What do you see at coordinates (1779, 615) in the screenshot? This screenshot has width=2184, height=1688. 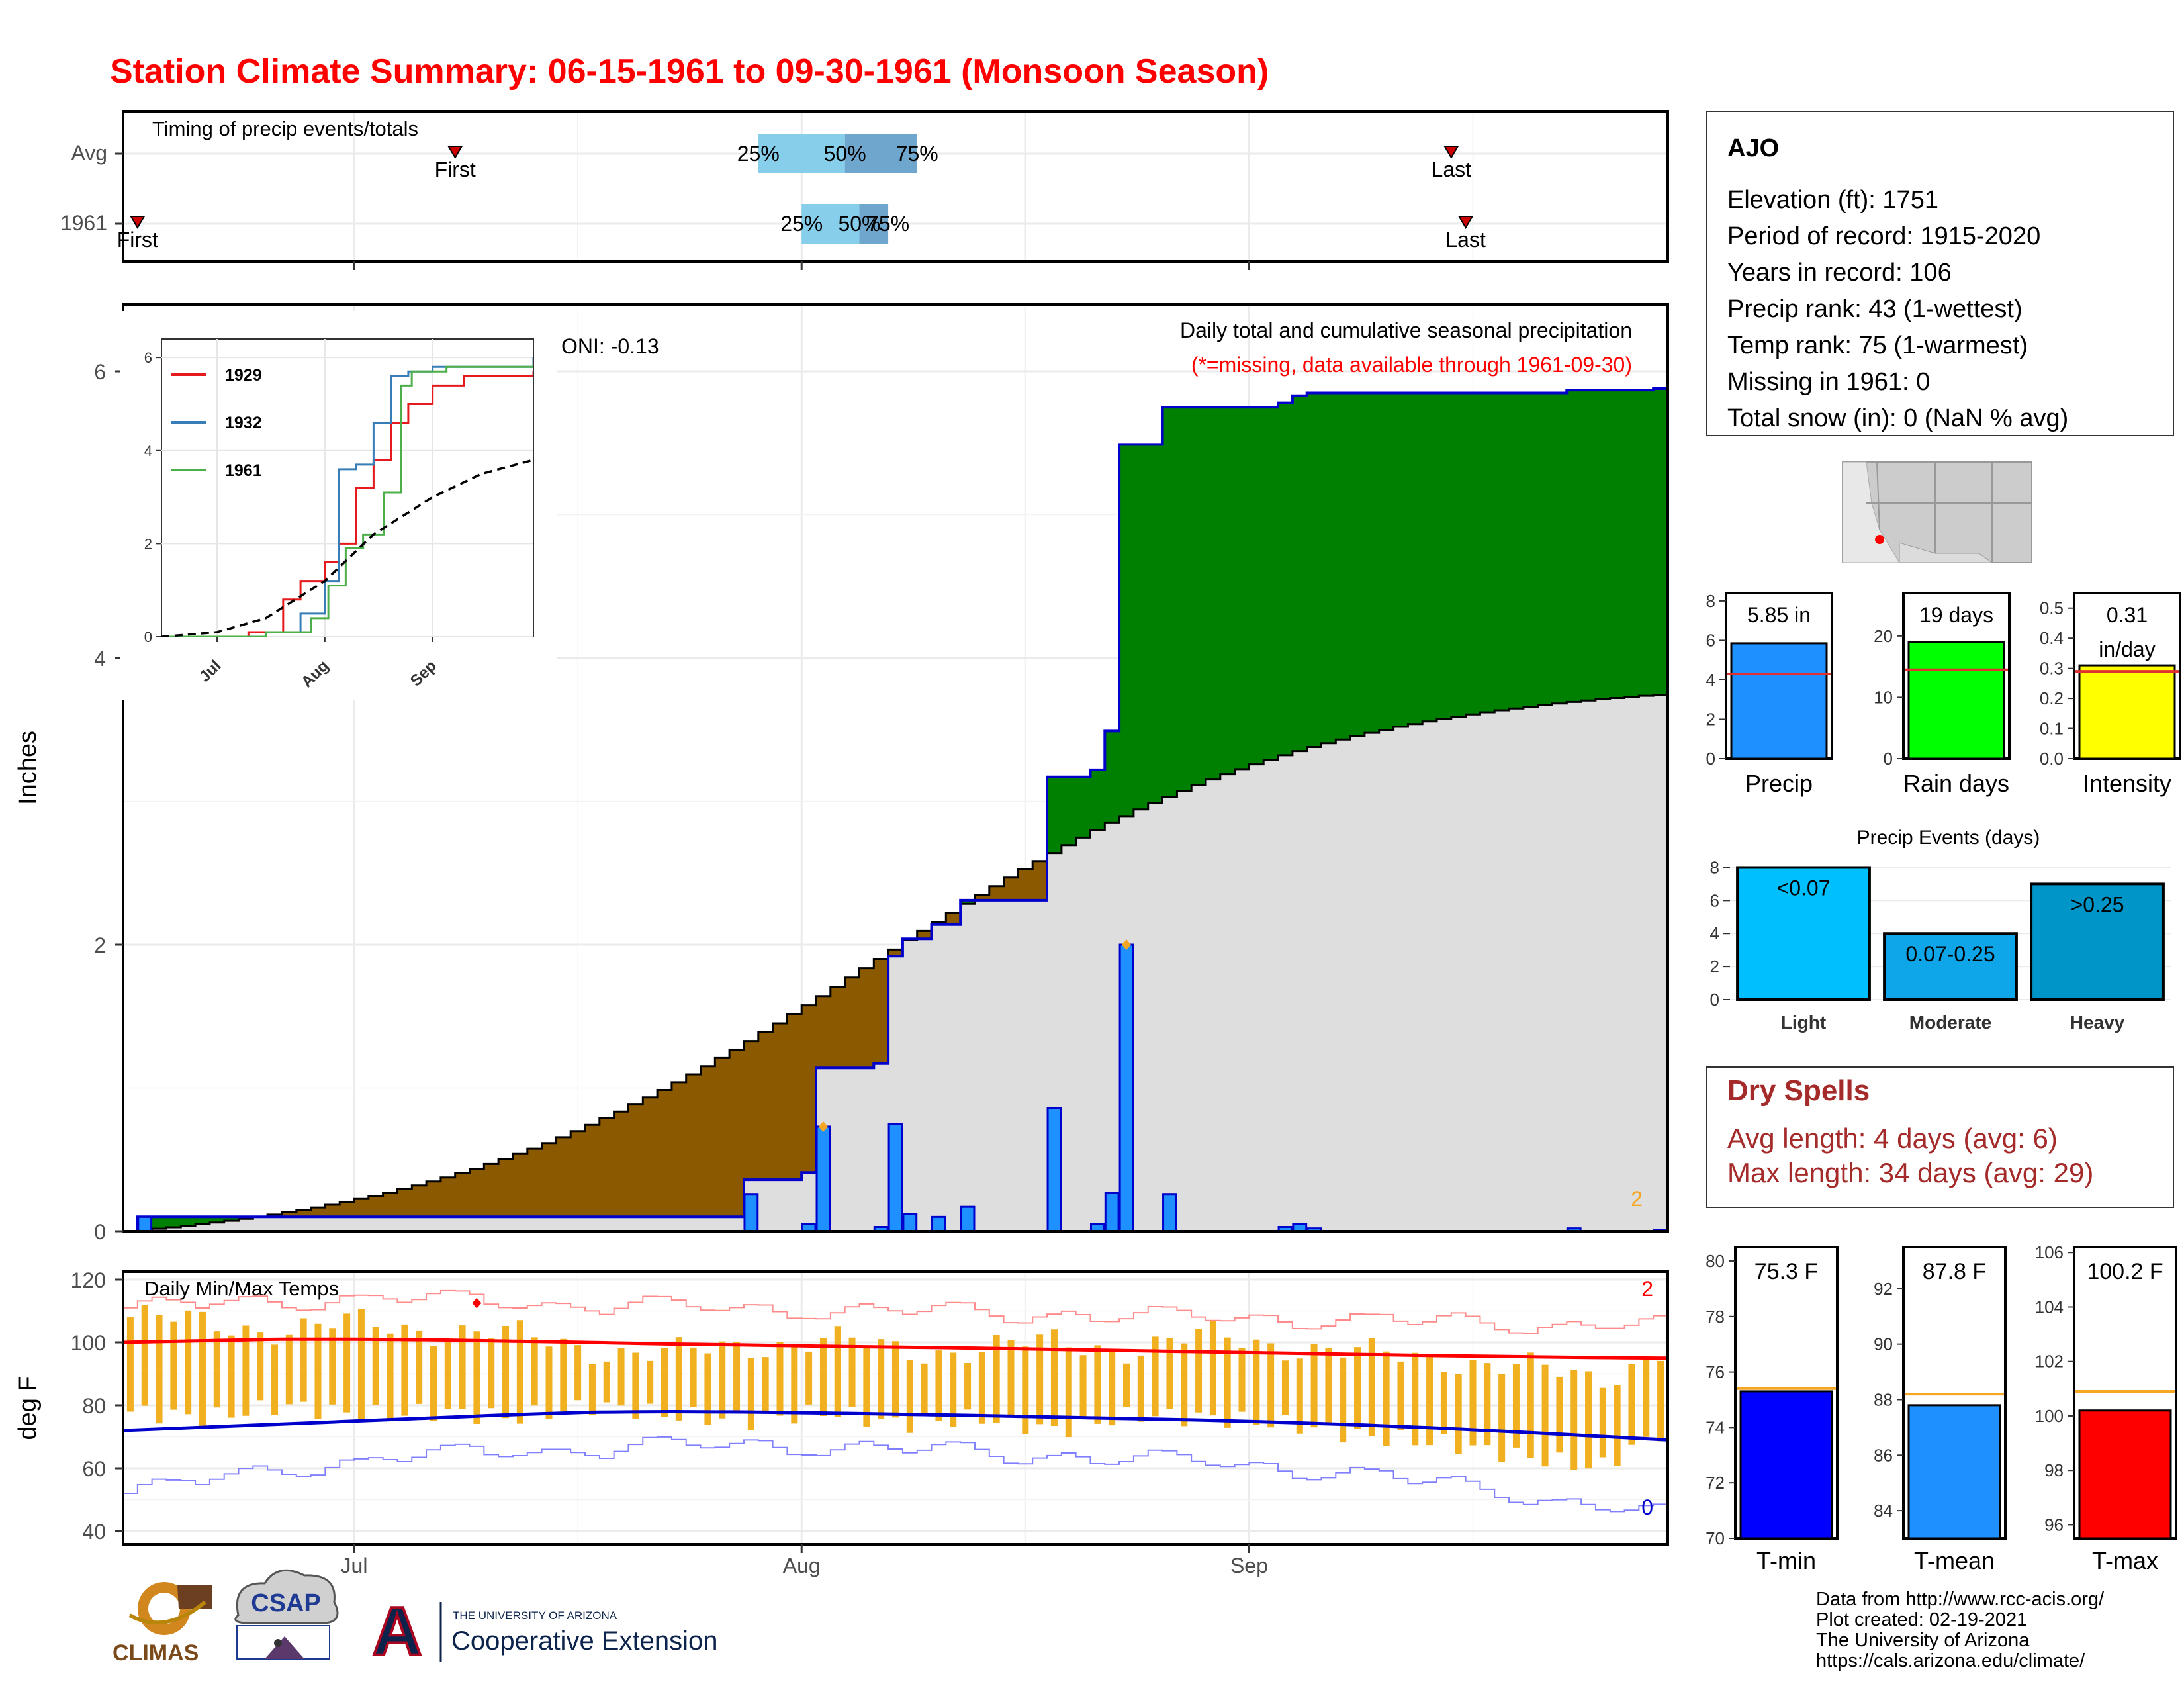 I see `value-label: 5.85 in` at bounding box center [1779, 615].